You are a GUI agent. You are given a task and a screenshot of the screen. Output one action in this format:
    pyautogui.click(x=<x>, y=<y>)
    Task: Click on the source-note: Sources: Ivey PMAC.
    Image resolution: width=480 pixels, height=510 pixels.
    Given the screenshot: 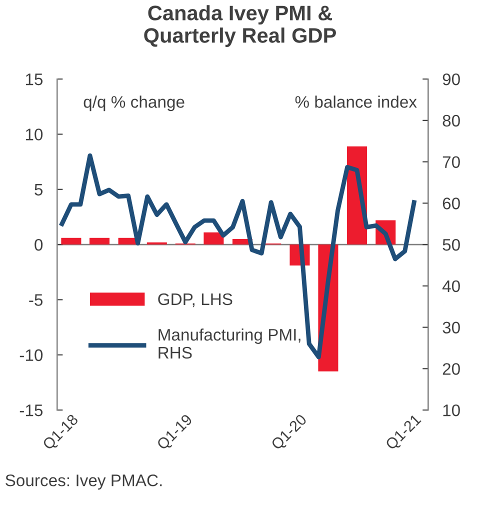 What is the action you would take?
    pyautogui.click(x=84, y=482)
    